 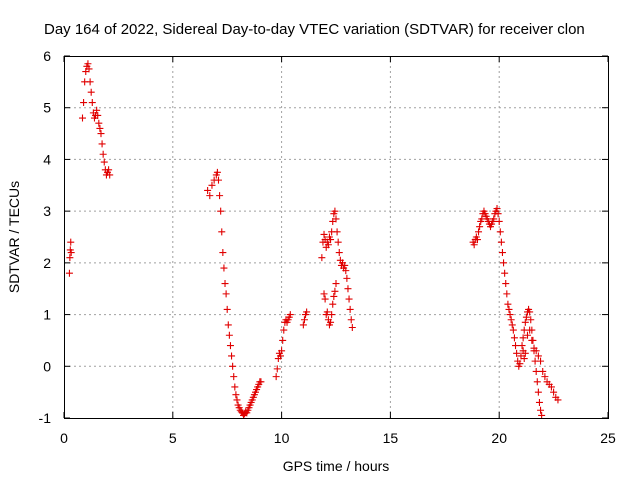 What do you see at coordinates (47, 315) in the screenshot?
I see `y-tick-label: 1` at bounding box center [47, 315].